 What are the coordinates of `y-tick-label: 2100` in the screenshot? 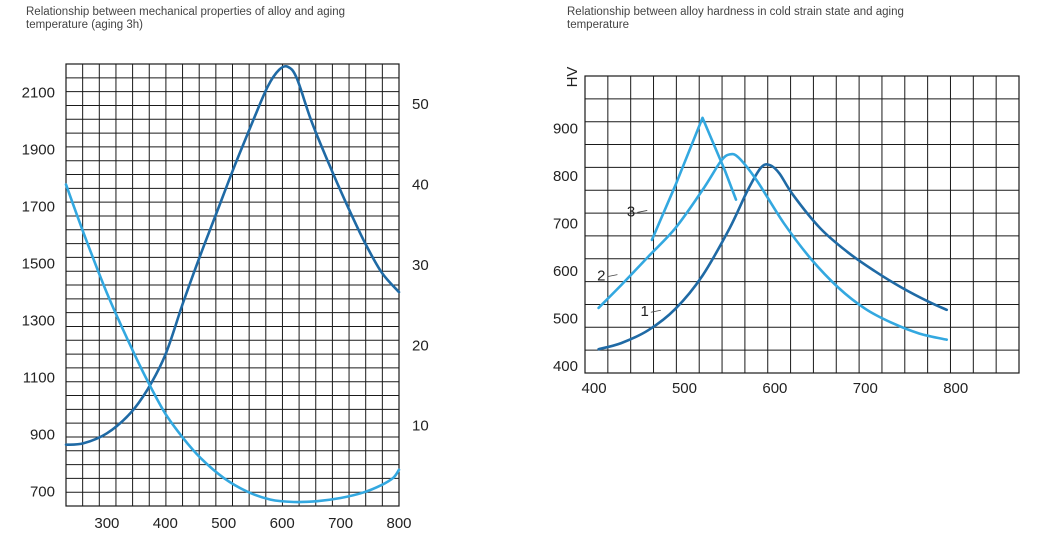 It's located at (38, 93).